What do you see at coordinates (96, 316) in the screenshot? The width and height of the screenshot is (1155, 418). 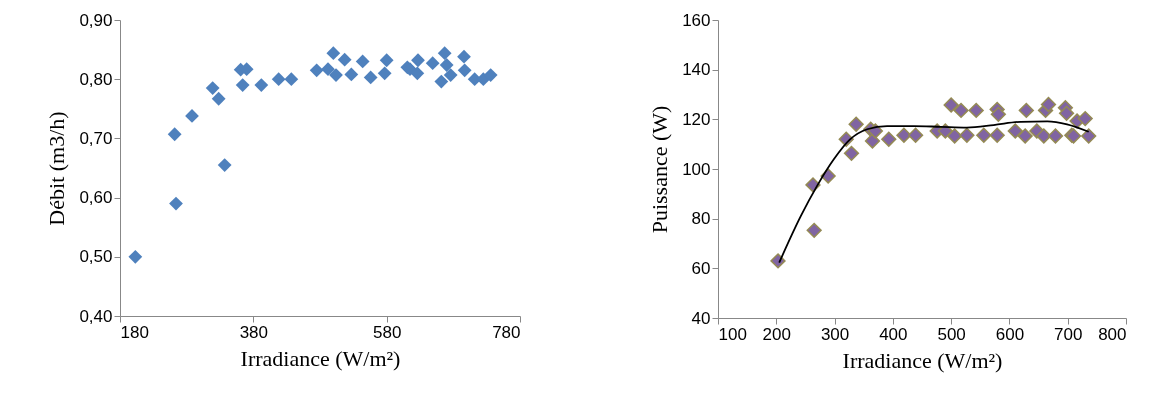 I see `y-tick-label: 0,40` at bounding box center [96, 316].